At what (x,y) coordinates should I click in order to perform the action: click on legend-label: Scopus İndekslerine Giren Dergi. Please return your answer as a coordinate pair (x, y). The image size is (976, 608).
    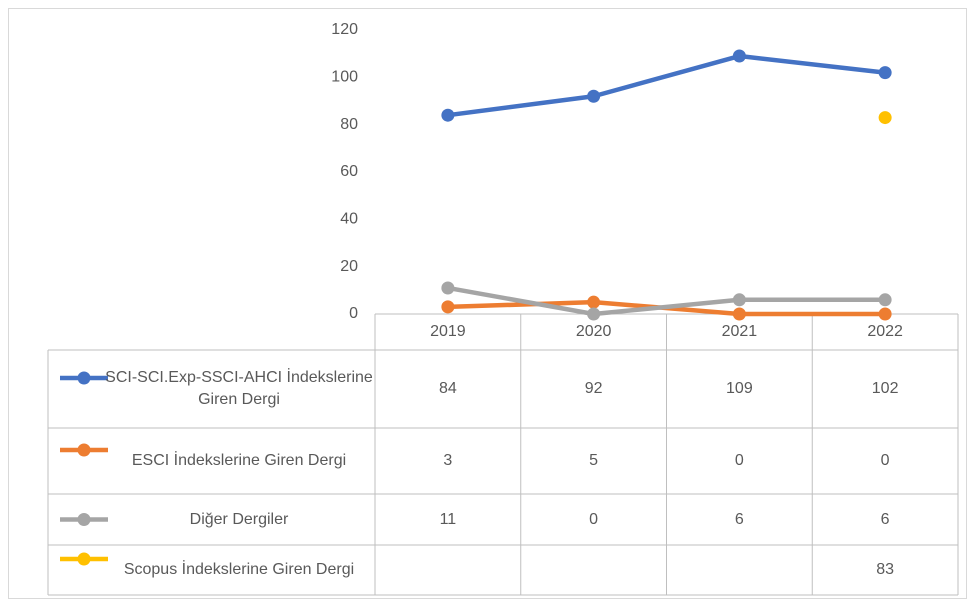
    Looking at the image, I should click on (239, 569).